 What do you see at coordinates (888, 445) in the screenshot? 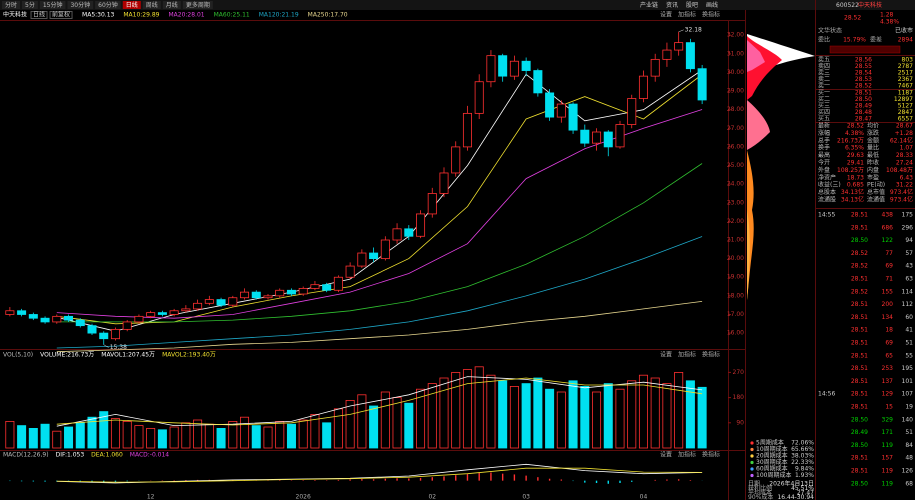
I see `trade-volume: 119` at bounding box center [888, 445].